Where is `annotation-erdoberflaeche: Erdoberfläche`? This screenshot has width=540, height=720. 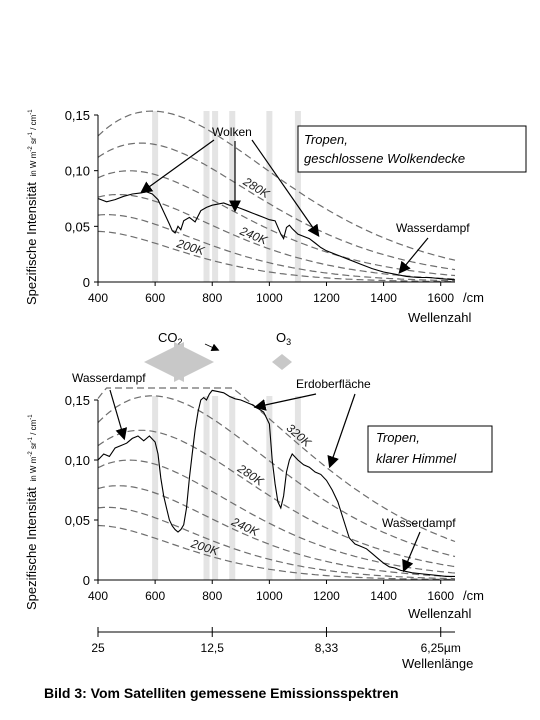 annotation-erdoberflaeche: Erdoberfläche is located at coordinates (333, 384).